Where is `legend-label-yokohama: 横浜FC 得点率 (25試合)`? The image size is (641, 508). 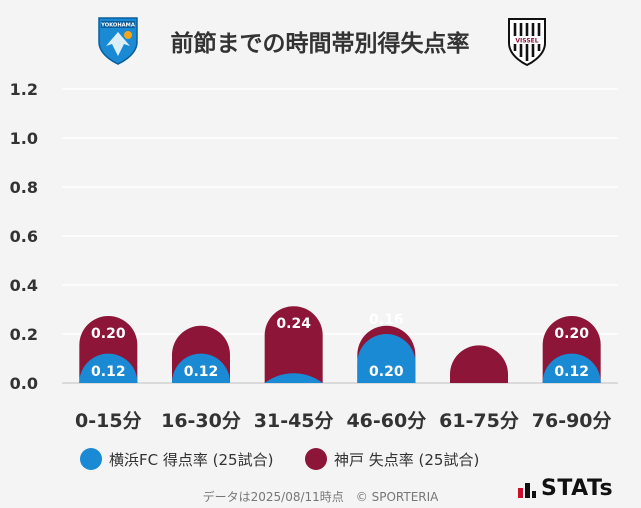 legend-label-yokohama: 横浜FC 得点率 (25試合) is located at coordinates (191, 459).